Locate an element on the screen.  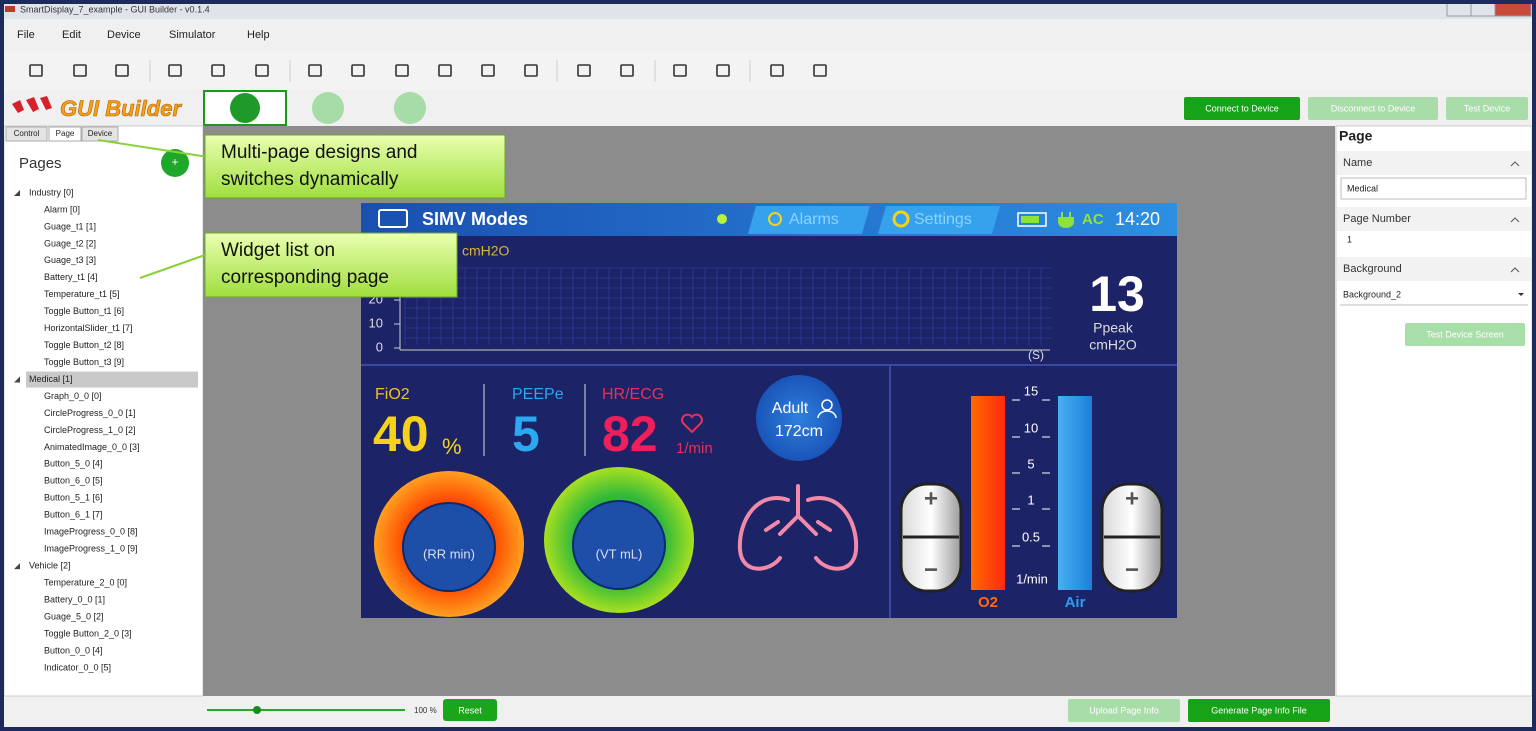
device-button-label: Connect to Device is located at coordinates (1242, 108).